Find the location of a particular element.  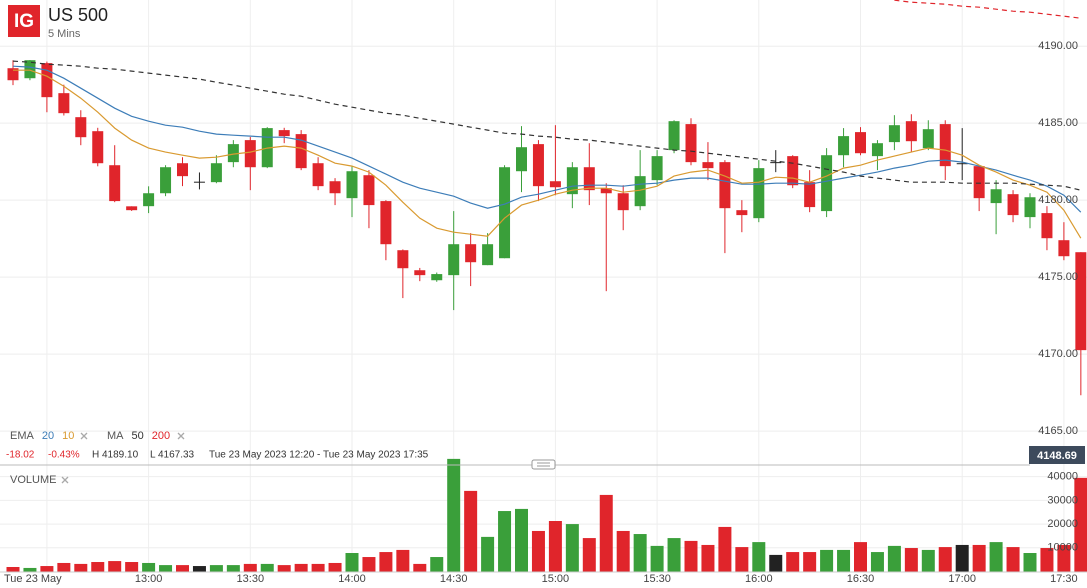

legend-item: 10 is located at coordinates (68, 436).